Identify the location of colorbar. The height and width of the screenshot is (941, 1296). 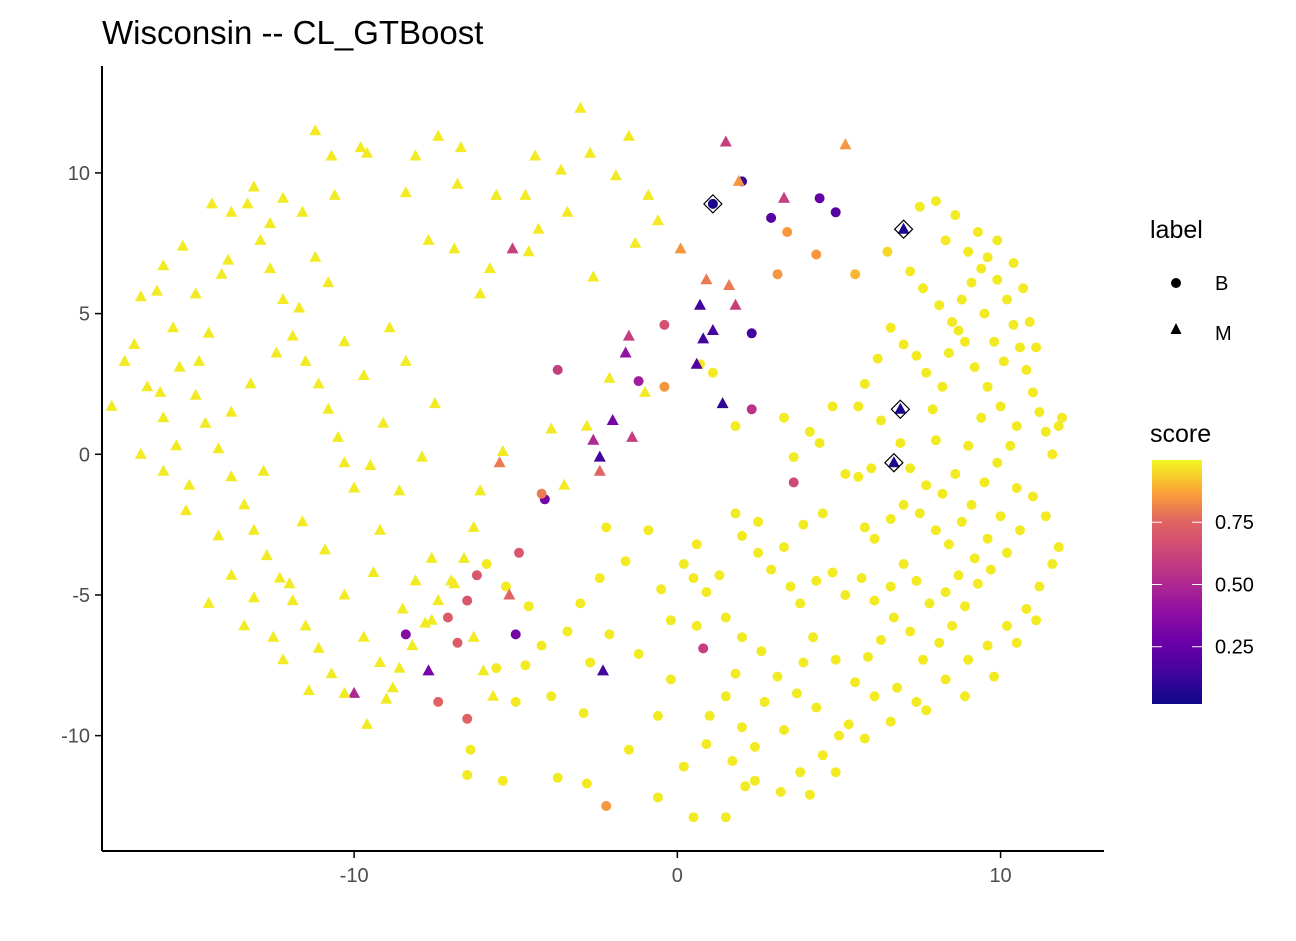
(1177, 582).